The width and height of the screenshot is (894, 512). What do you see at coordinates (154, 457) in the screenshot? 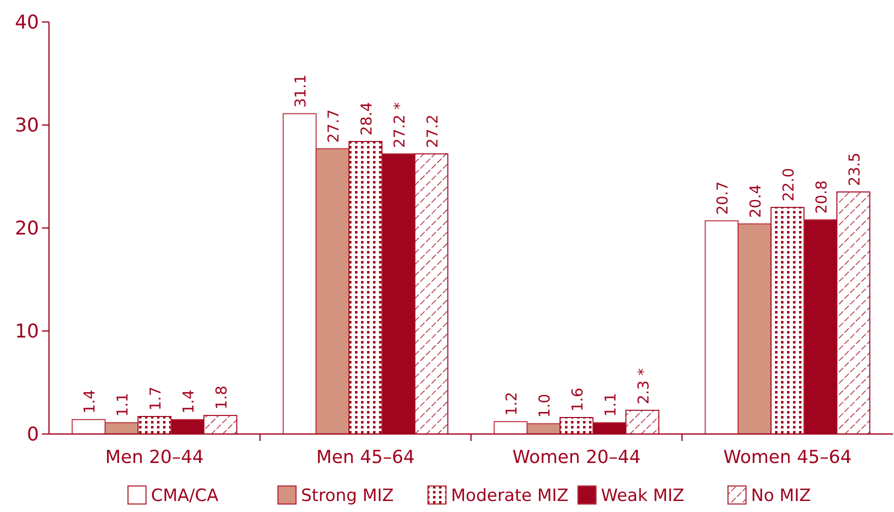
I see `x-tick-label: Men 20–44` at bounding box center [154, 457].